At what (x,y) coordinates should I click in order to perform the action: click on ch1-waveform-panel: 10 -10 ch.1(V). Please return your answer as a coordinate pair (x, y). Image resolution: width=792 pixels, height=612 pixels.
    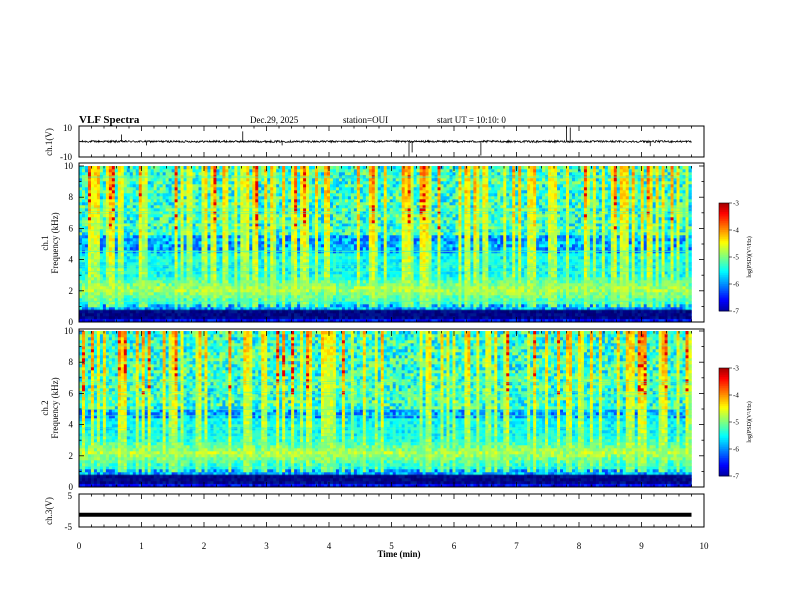
    Looking at the image, I should click on (374, 142).